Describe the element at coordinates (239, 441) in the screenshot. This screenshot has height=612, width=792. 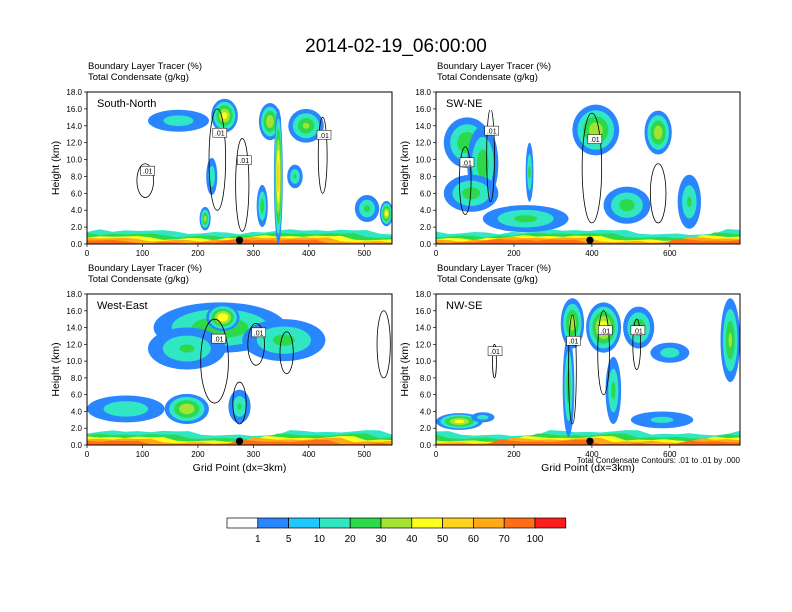
I see `location-marker` at that location.